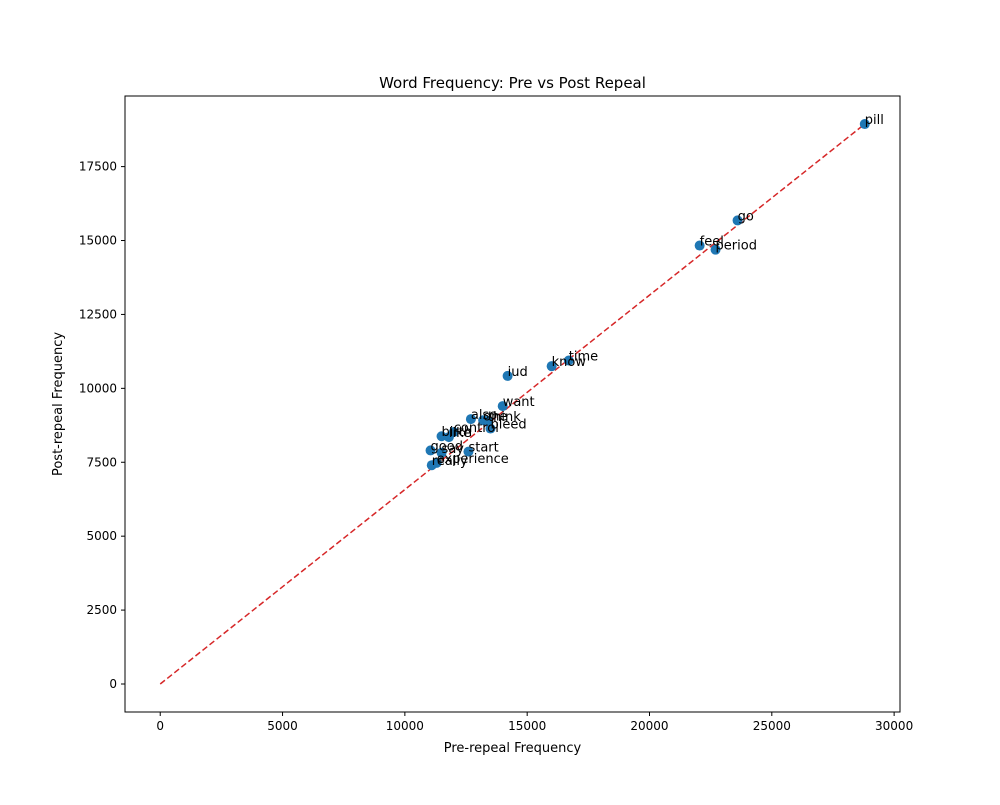 The height and width of the screenshot is (805, 1000). I want to click on point-label: birth, so click(457, 432).